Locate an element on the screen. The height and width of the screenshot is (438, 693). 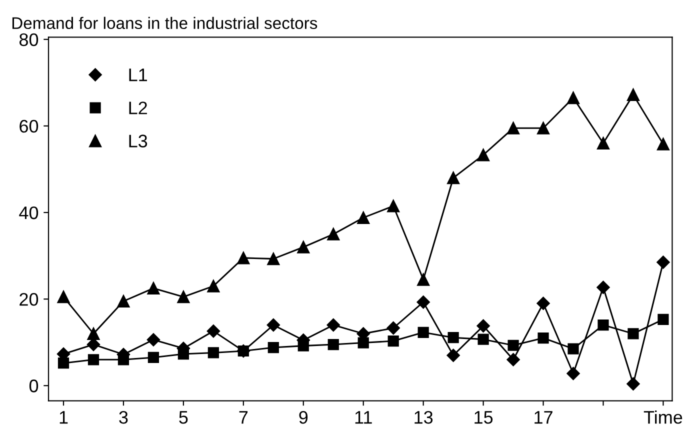
y-tick-label: 20 is located at coordinates (29, 299).